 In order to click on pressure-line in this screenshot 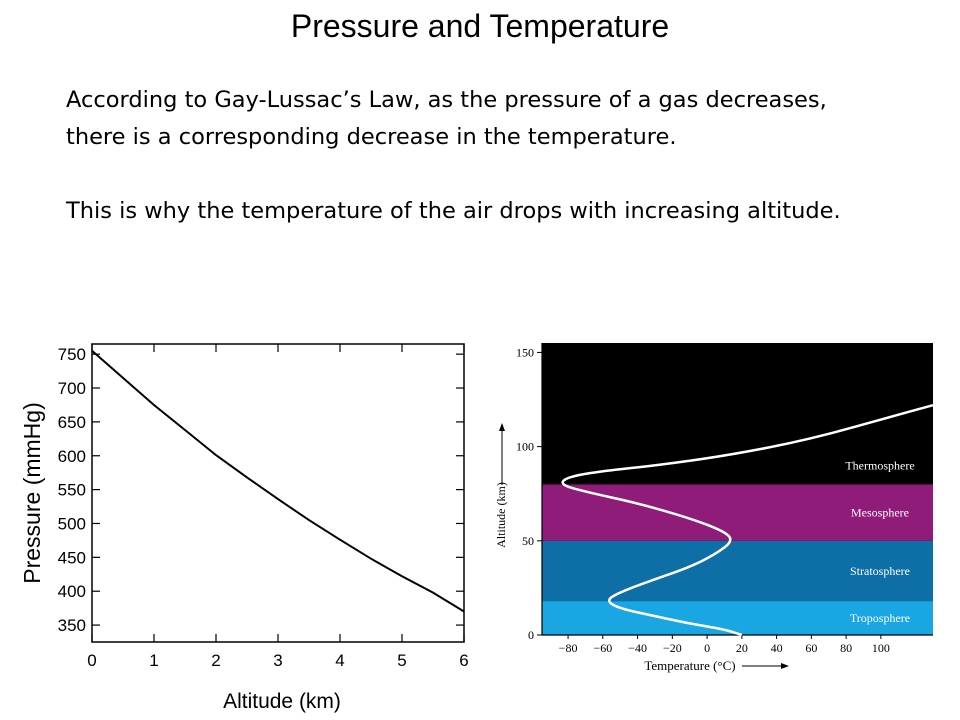, I will do `click(278, 481)`.